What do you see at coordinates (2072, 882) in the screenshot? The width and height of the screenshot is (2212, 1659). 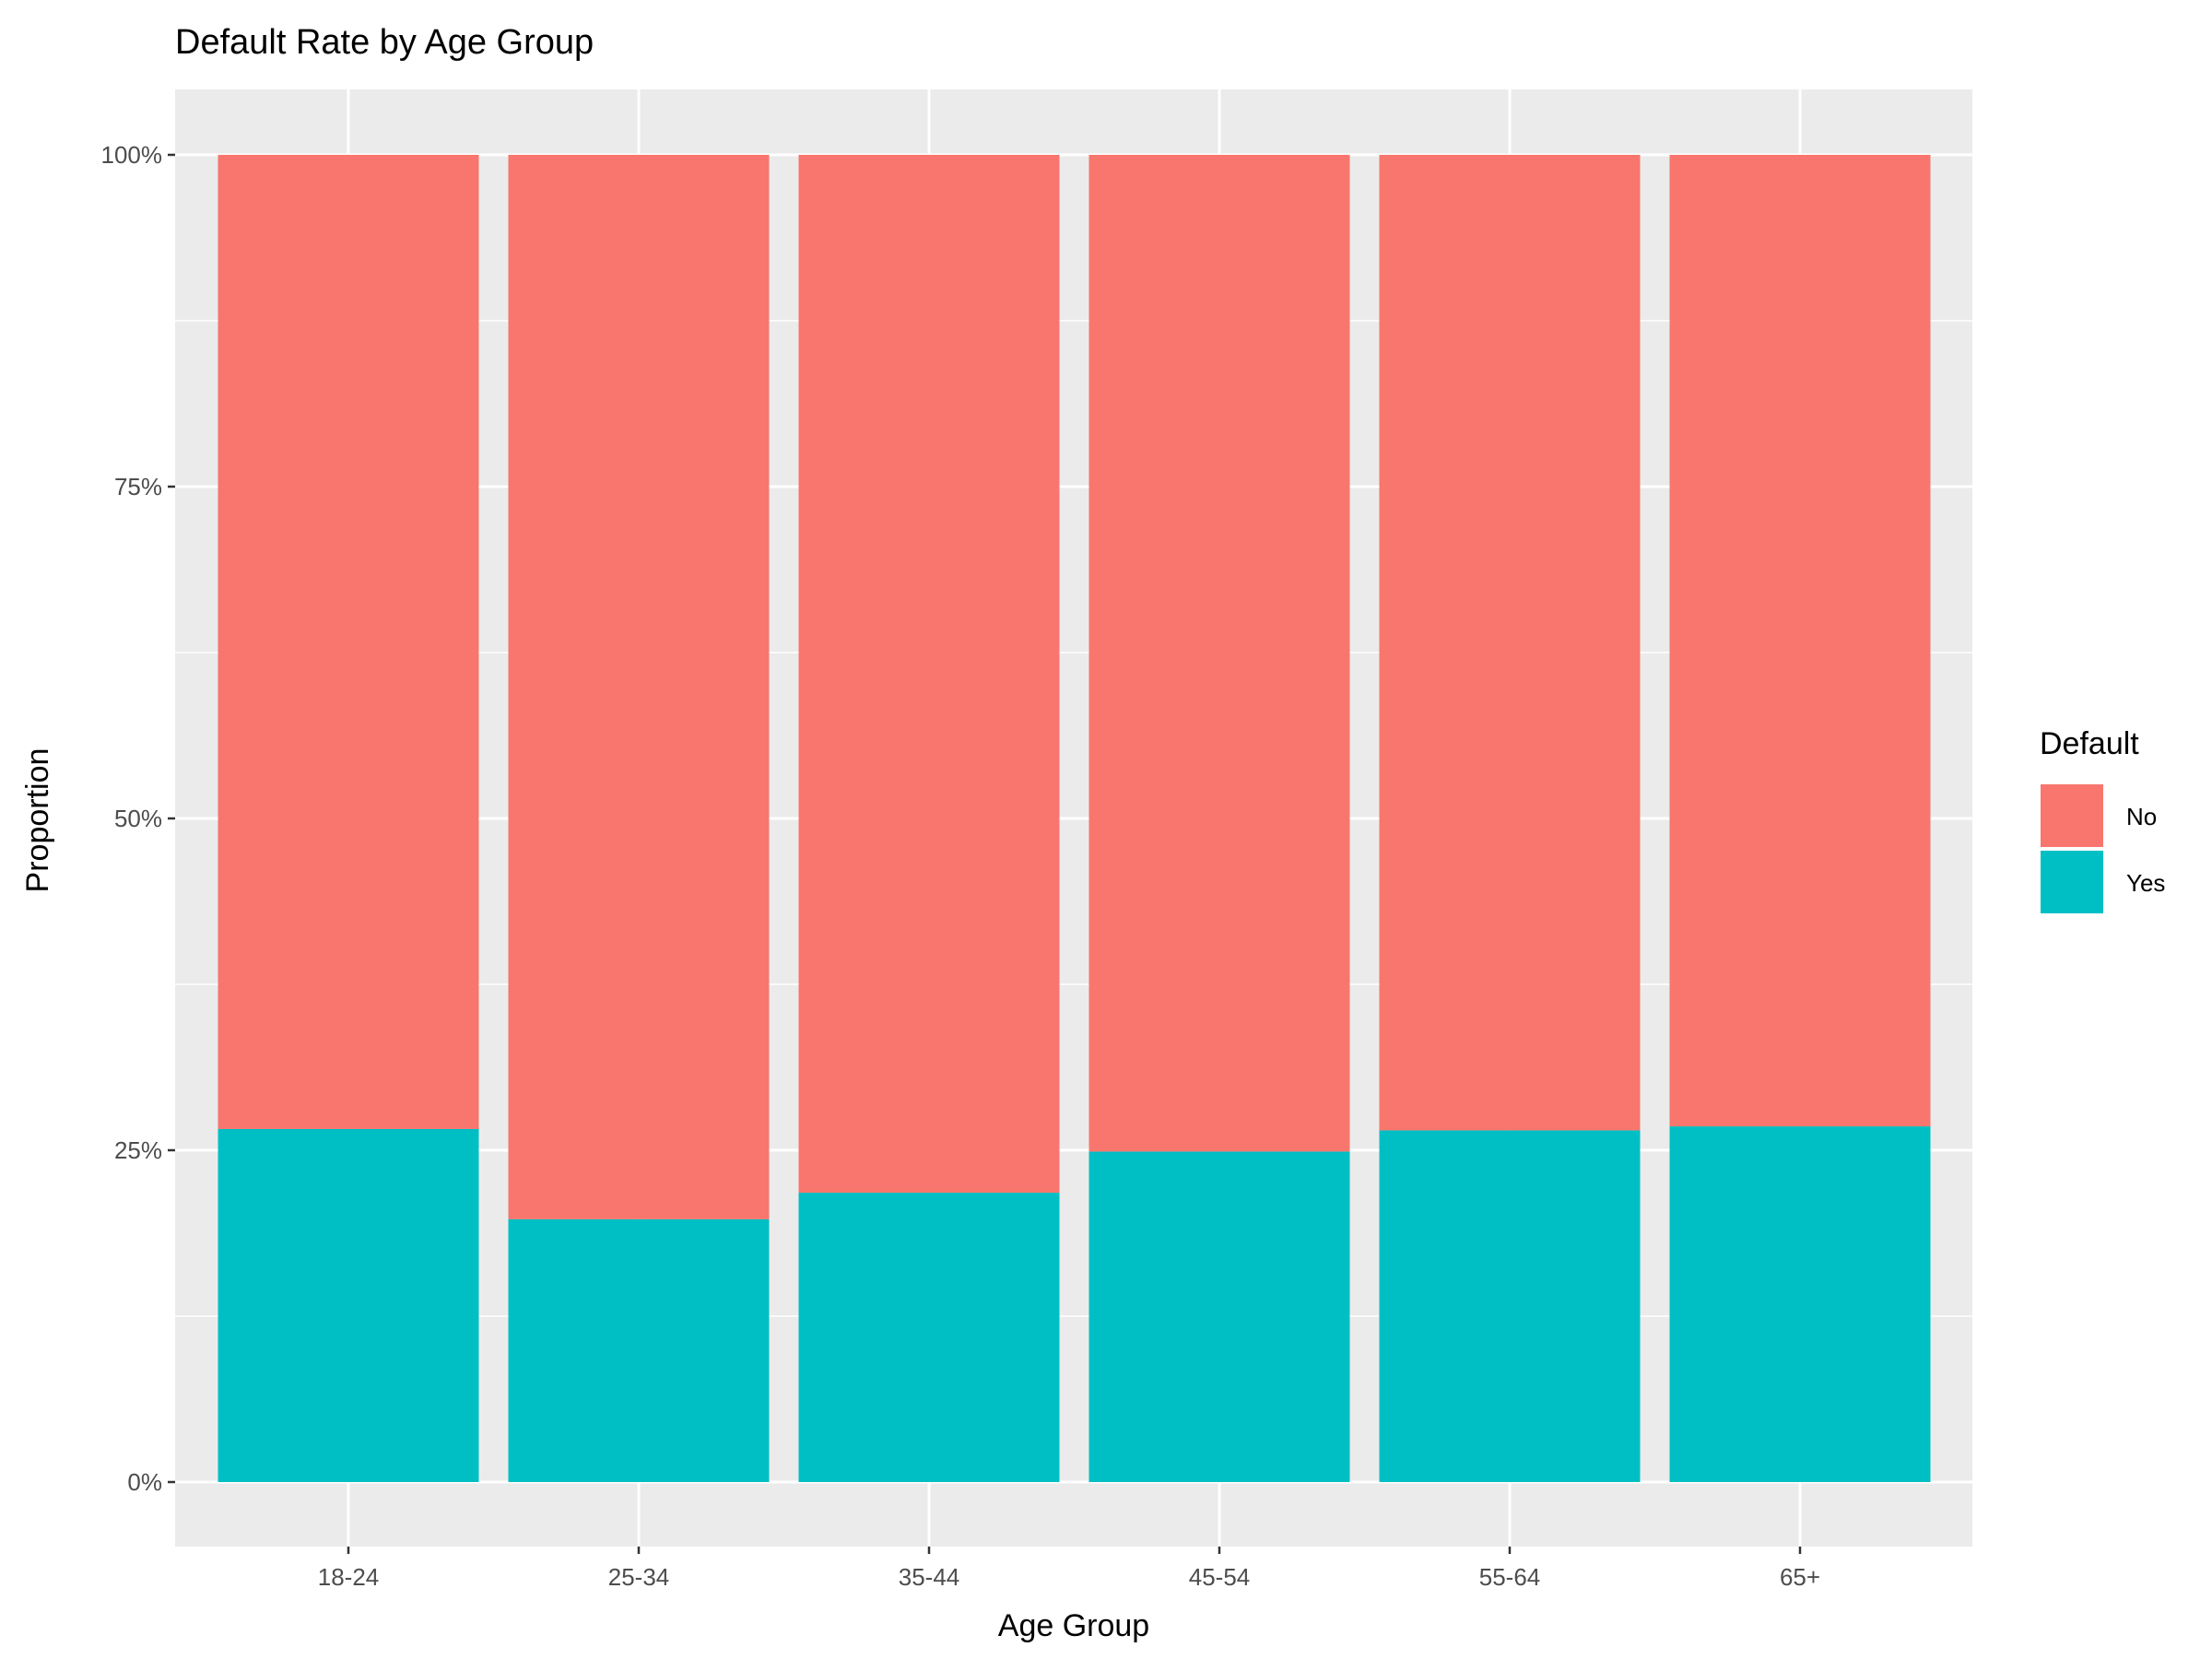 I see `legend-key-yes` at bounding box center [2072, 882].